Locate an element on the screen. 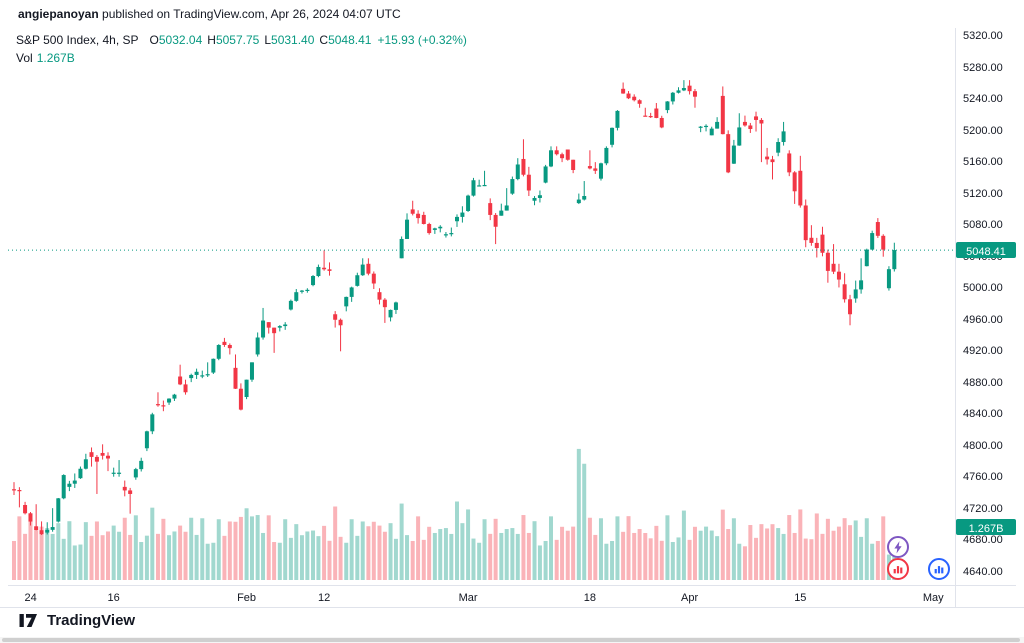 This screenshot has height=643, width=1024. price-axis-label: 4760.00 is located at coordinates (983, 477).